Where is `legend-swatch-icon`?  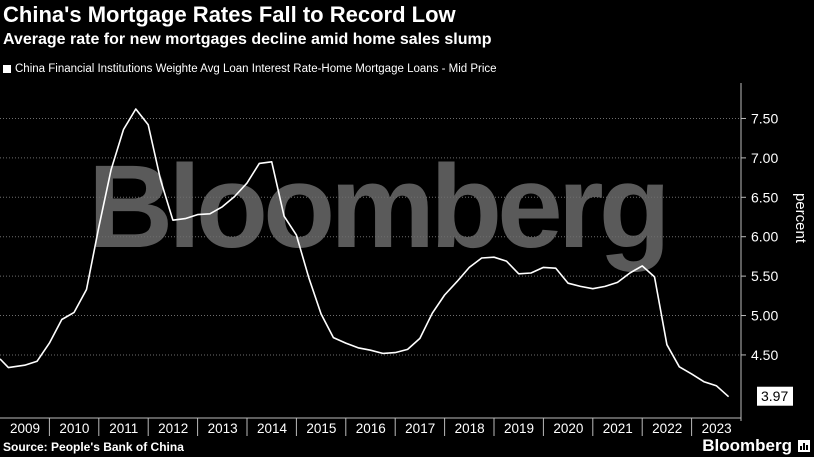 legend-swatch-icon is located at coordinates (7, 69).